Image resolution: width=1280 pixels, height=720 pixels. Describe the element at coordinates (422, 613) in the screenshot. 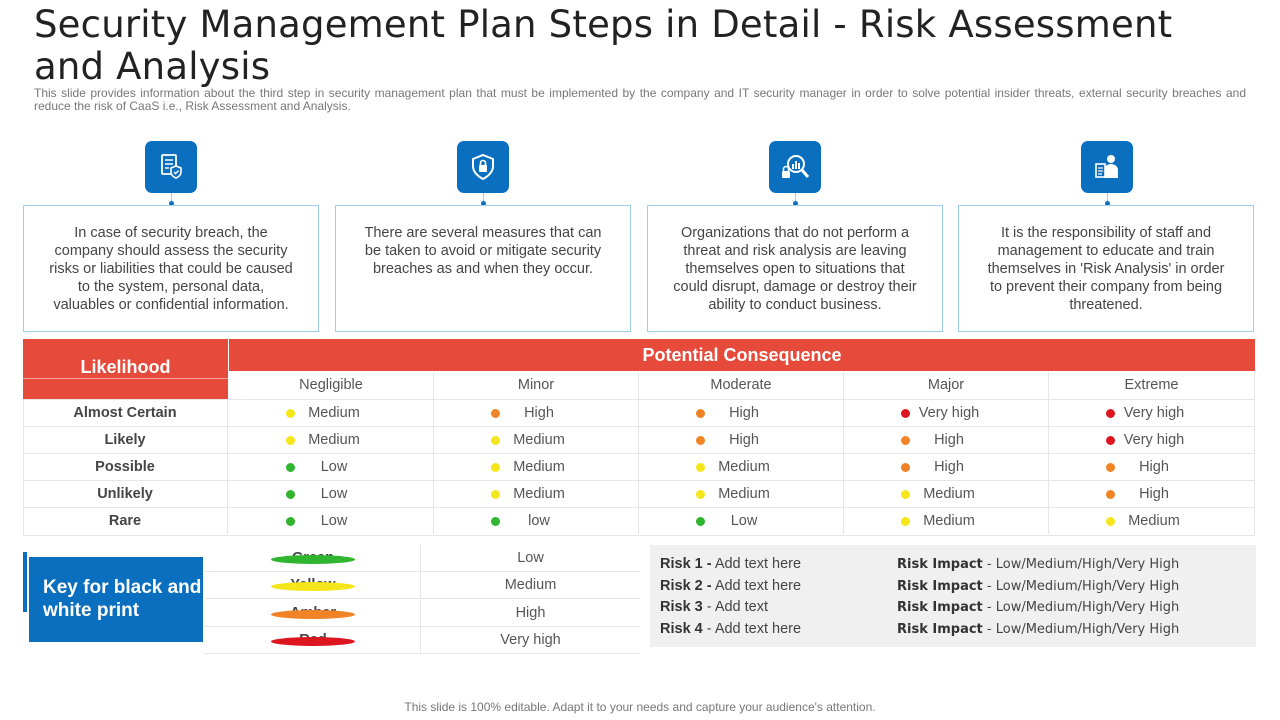

I see `key-row: Amber High` at that location.